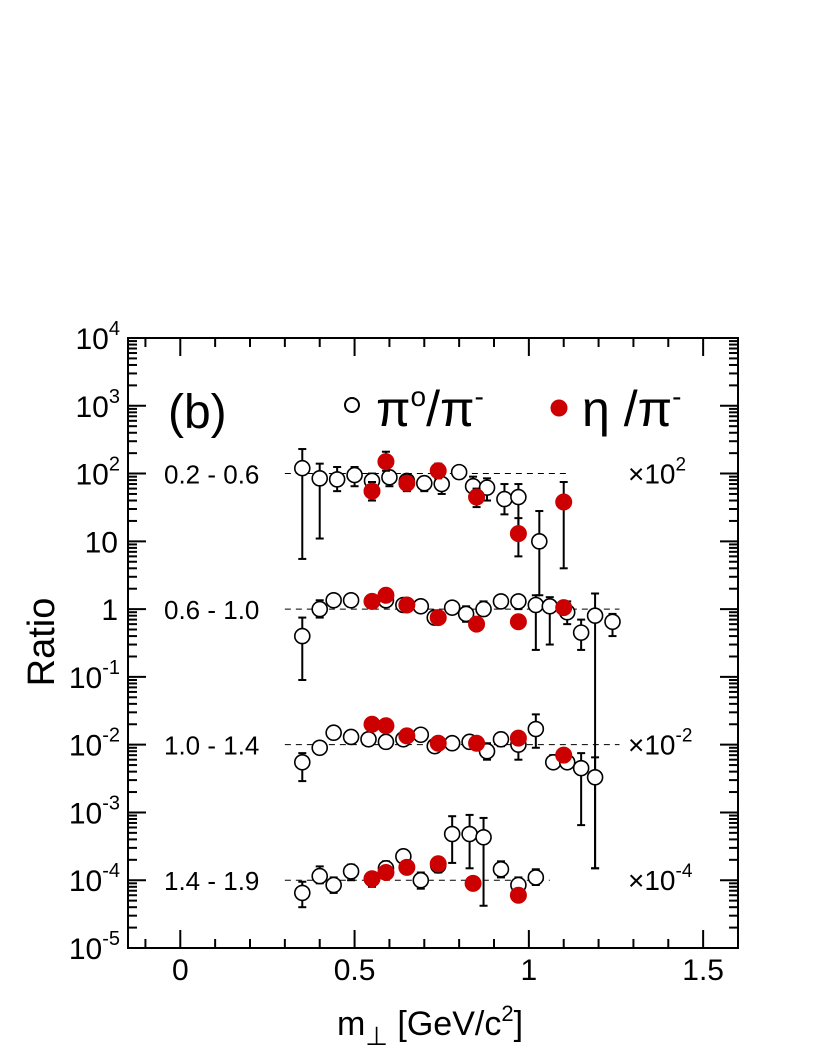 The height and width of the screenshot is (1064, 822). Describe the element at coordinates (211, 475) in the screenshot. I see `bin-range-label: 0.2 - 0.6` at that location.